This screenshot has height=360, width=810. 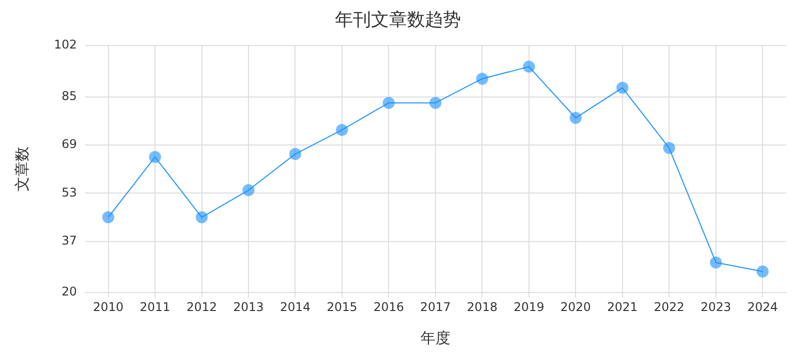 I want to click on x-tick-label: 2022, so click(x=669, y=307).